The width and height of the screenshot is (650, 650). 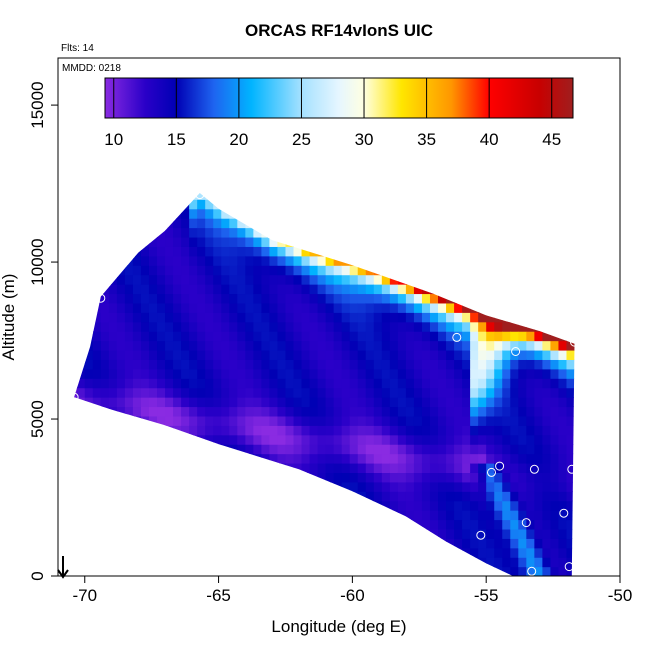 What do you see at coordinates (84, 595) in the screenshot?
I see `x-tick-label: -70` at bounding box center [84, 595].